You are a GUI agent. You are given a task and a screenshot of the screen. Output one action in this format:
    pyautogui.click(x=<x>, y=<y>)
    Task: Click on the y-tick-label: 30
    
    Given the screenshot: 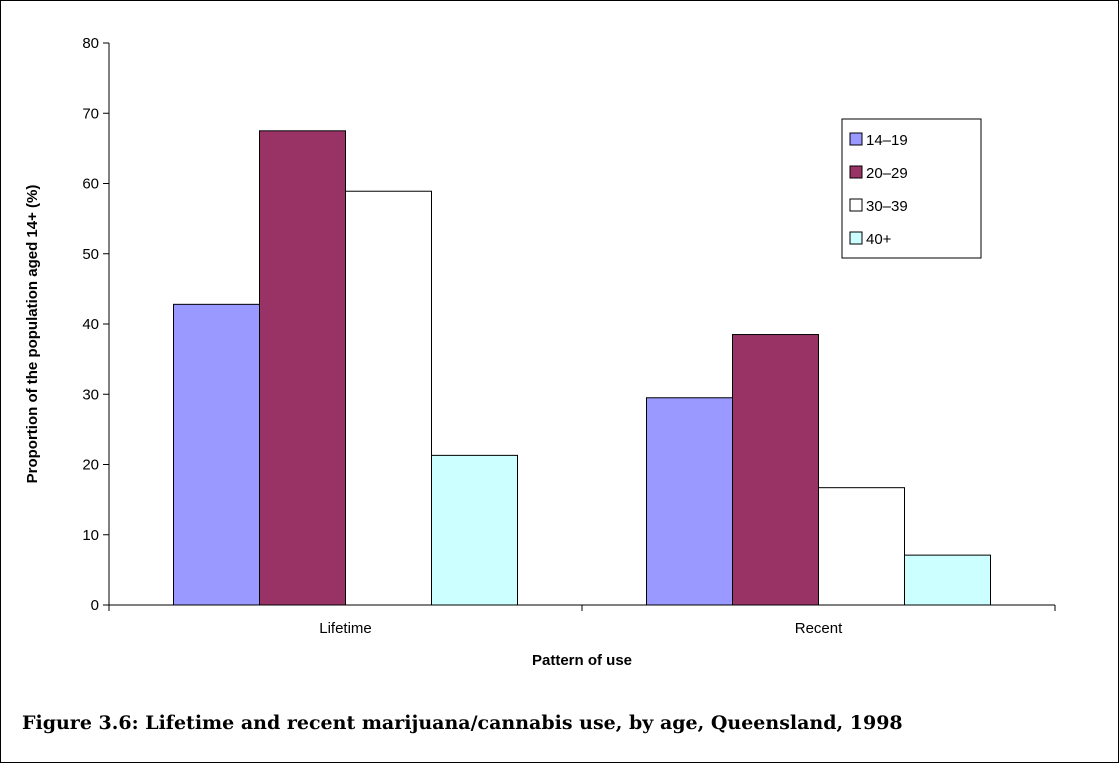 What is the action you would take?
    pyautogui.click(x=90, y=394)
    